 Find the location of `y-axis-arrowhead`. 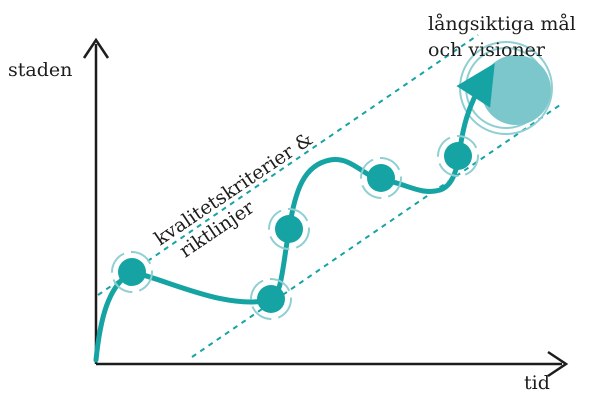

y-axis-arrowhead is located at coordinates (96, 48).